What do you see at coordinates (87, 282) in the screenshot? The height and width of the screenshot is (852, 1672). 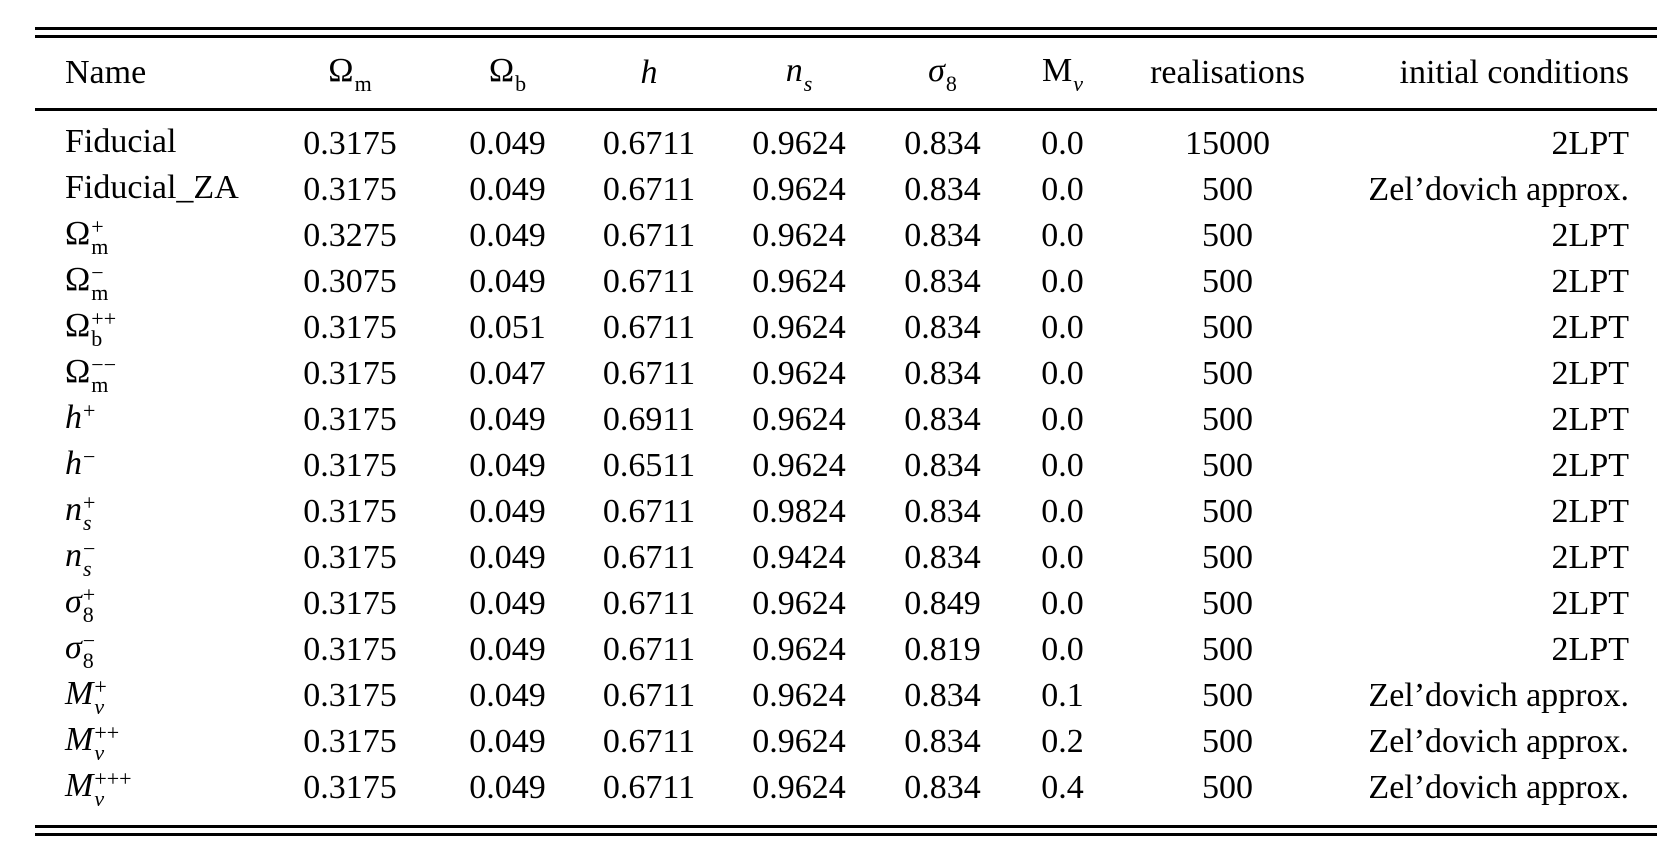 I see `name-cell: Ω − m` at bounding box center [87, 282].